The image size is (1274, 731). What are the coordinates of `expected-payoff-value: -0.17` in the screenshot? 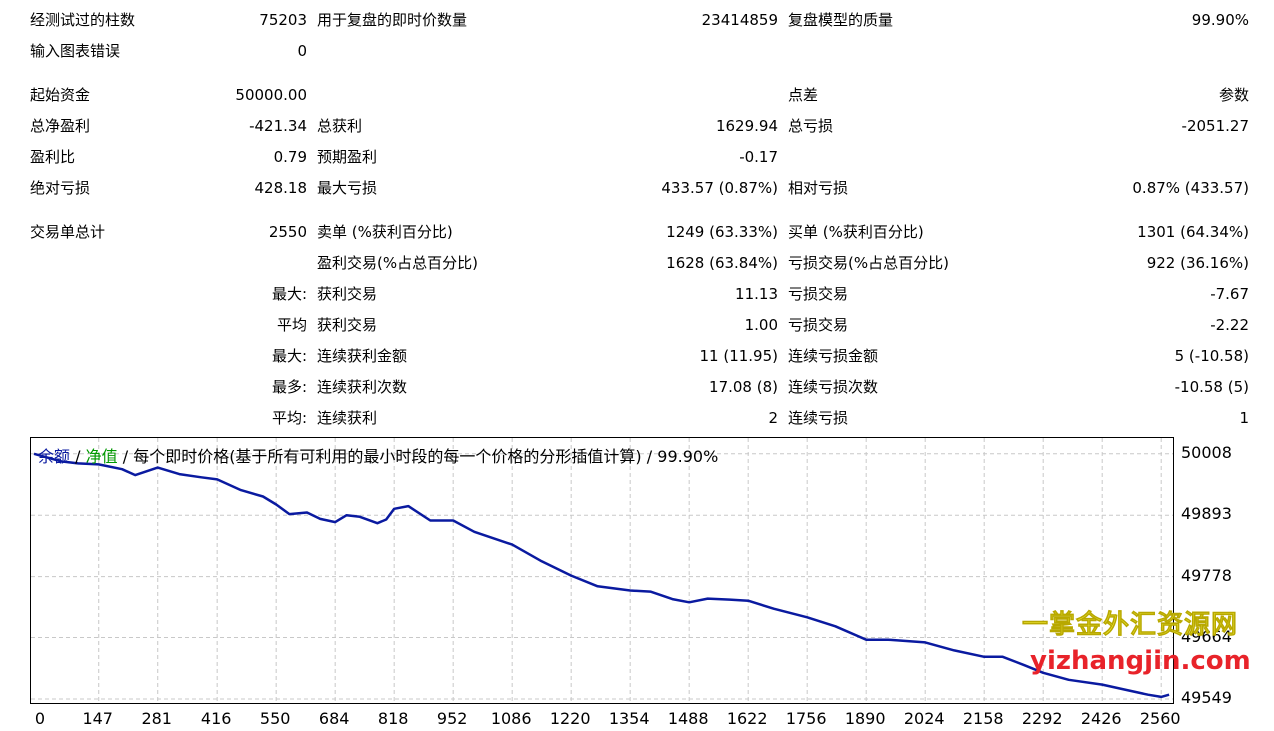 It's located at (758, 157).